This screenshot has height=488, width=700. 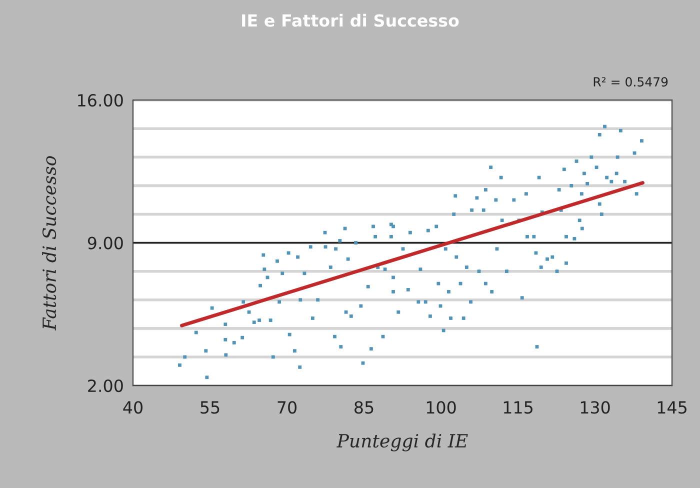 I want to click on x-tick-label: 55, so click(x=210, y=407).